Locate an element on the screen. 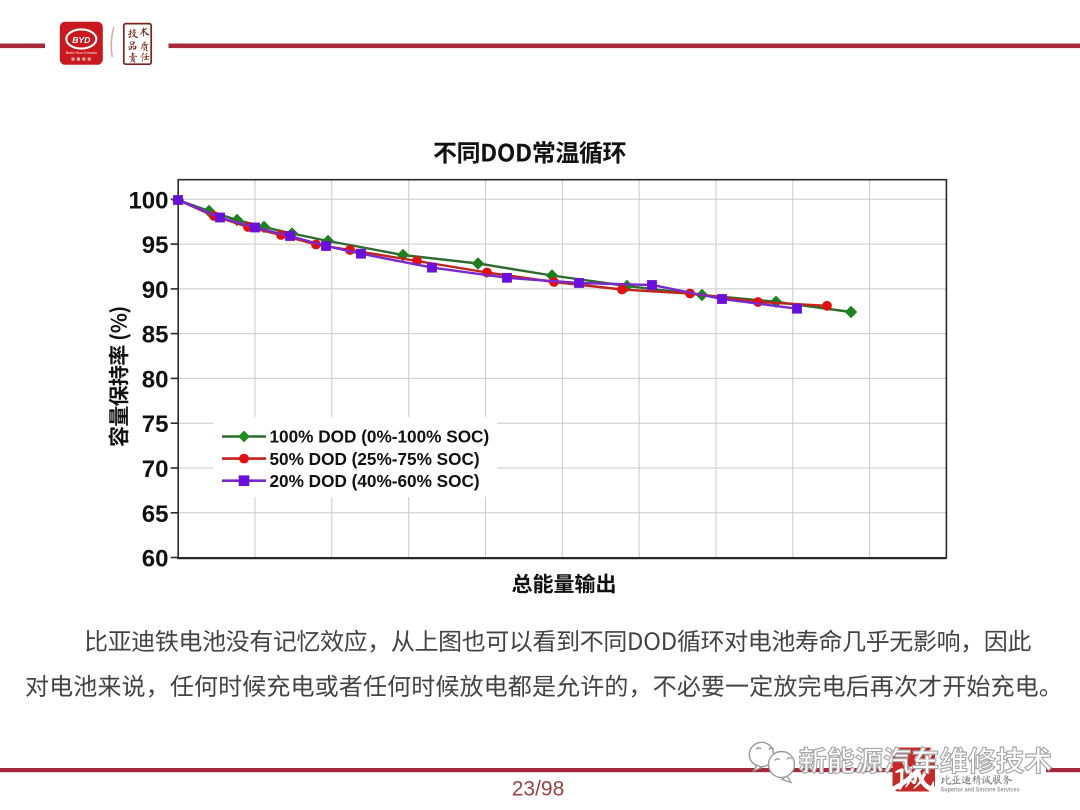 The height and width of the screenshot is (810, 1080). svg-text: 95 is located at coordinates (155, 245).